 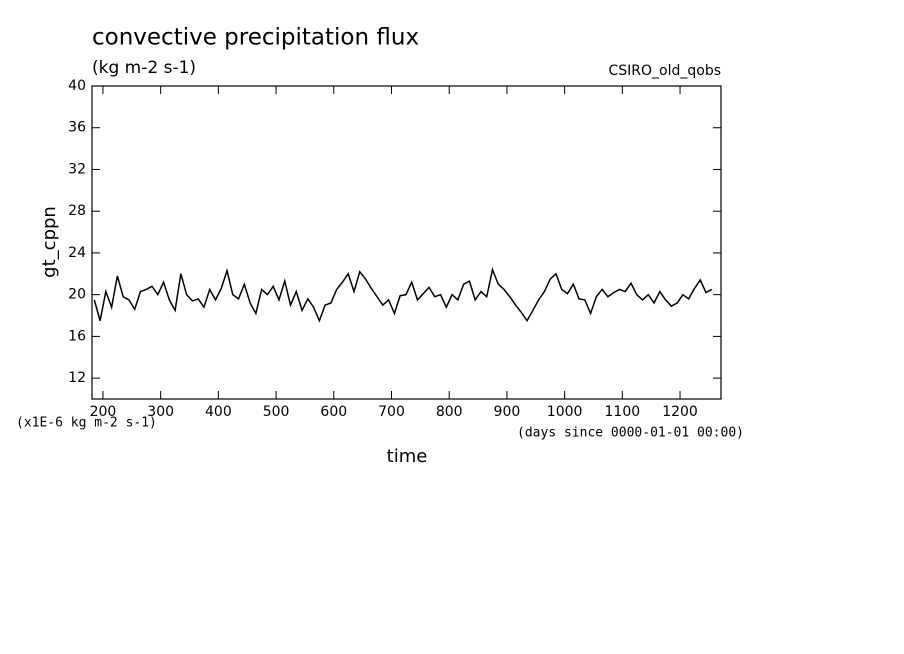 What do you see at coordinates (255, 38) in the screenshot?
I see `chart-title: convective precipitation flux` at bounding box center [255, 38].